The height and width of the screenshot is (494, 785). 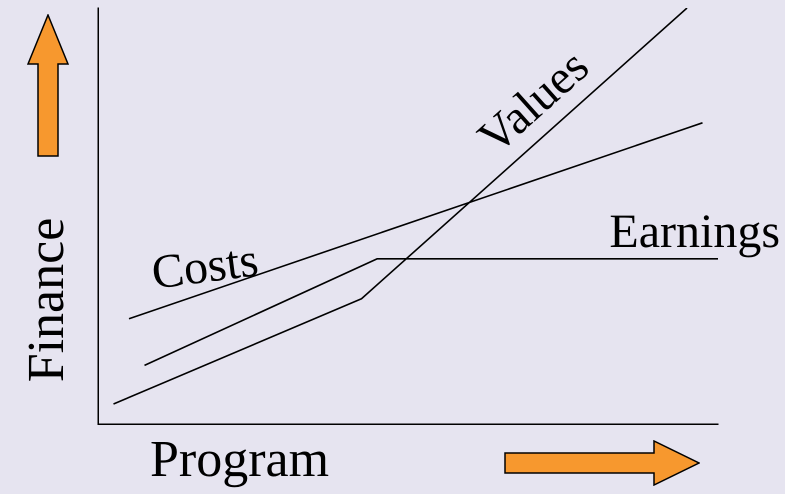 I want to click on y-axis-title: Finance, so click(x=46, y=300).